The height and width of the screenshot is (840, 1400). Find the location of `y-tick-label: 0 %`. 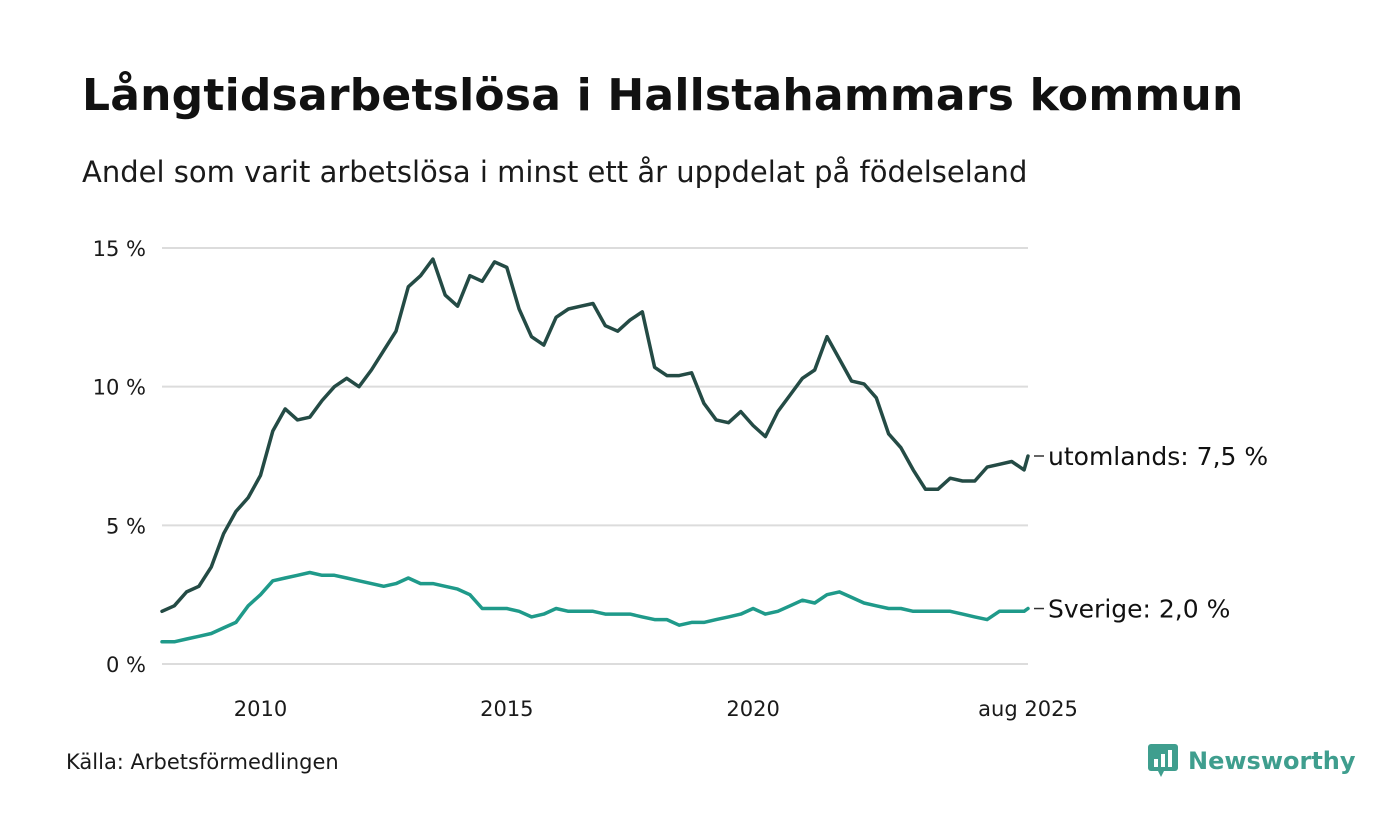

y-tick-label: 0 % is located at coordinates (126, 665).